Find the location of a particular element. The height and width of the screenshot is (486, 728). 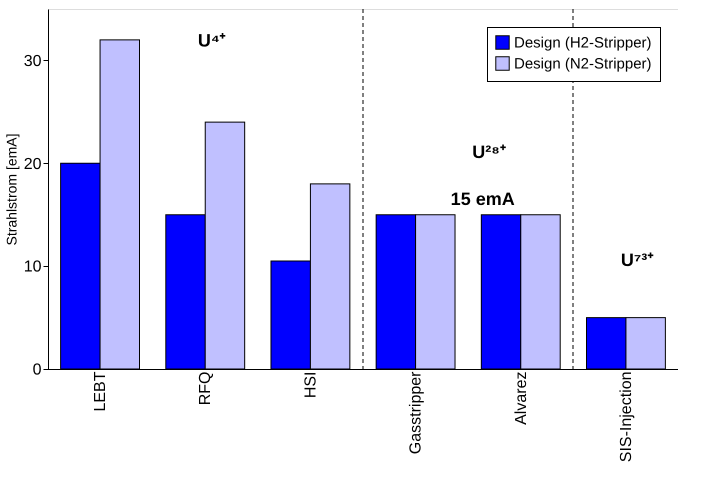

y-tick-label: 10 is located at coordinates (33, 267).